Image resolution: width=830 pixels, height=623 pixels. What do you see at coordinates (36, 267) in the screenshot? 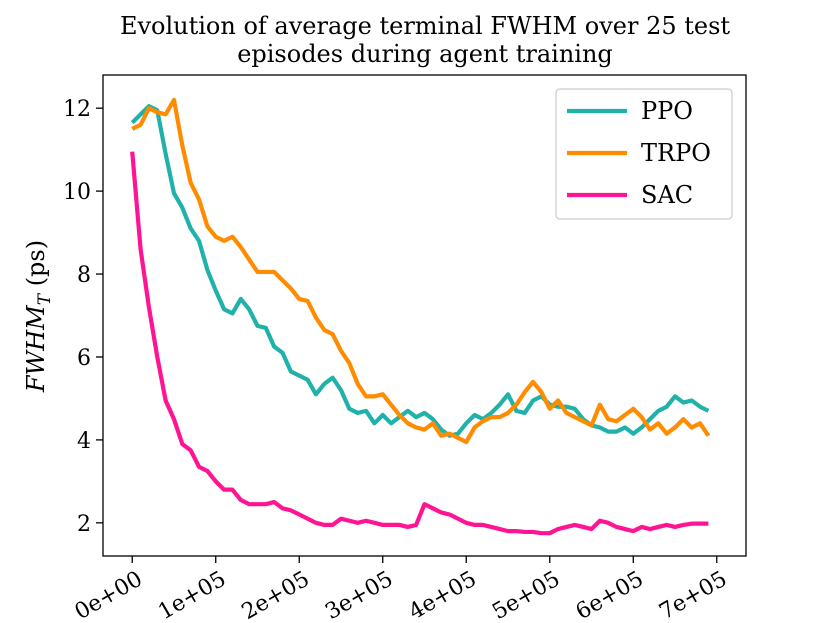
I see `y-axis-label-unit: (ps)` at bounding box center [36, 267].